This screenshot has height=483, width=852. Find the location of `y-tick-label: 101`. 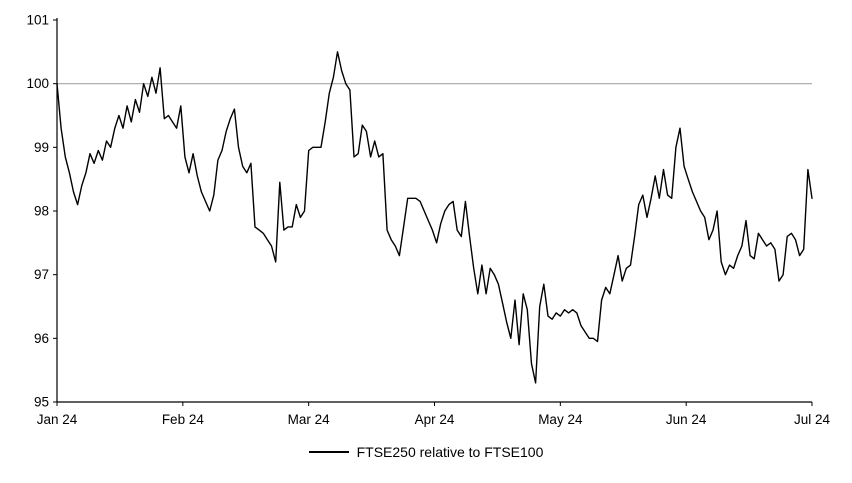

y-tick-label: 101 is located at coordinates (37, 20).